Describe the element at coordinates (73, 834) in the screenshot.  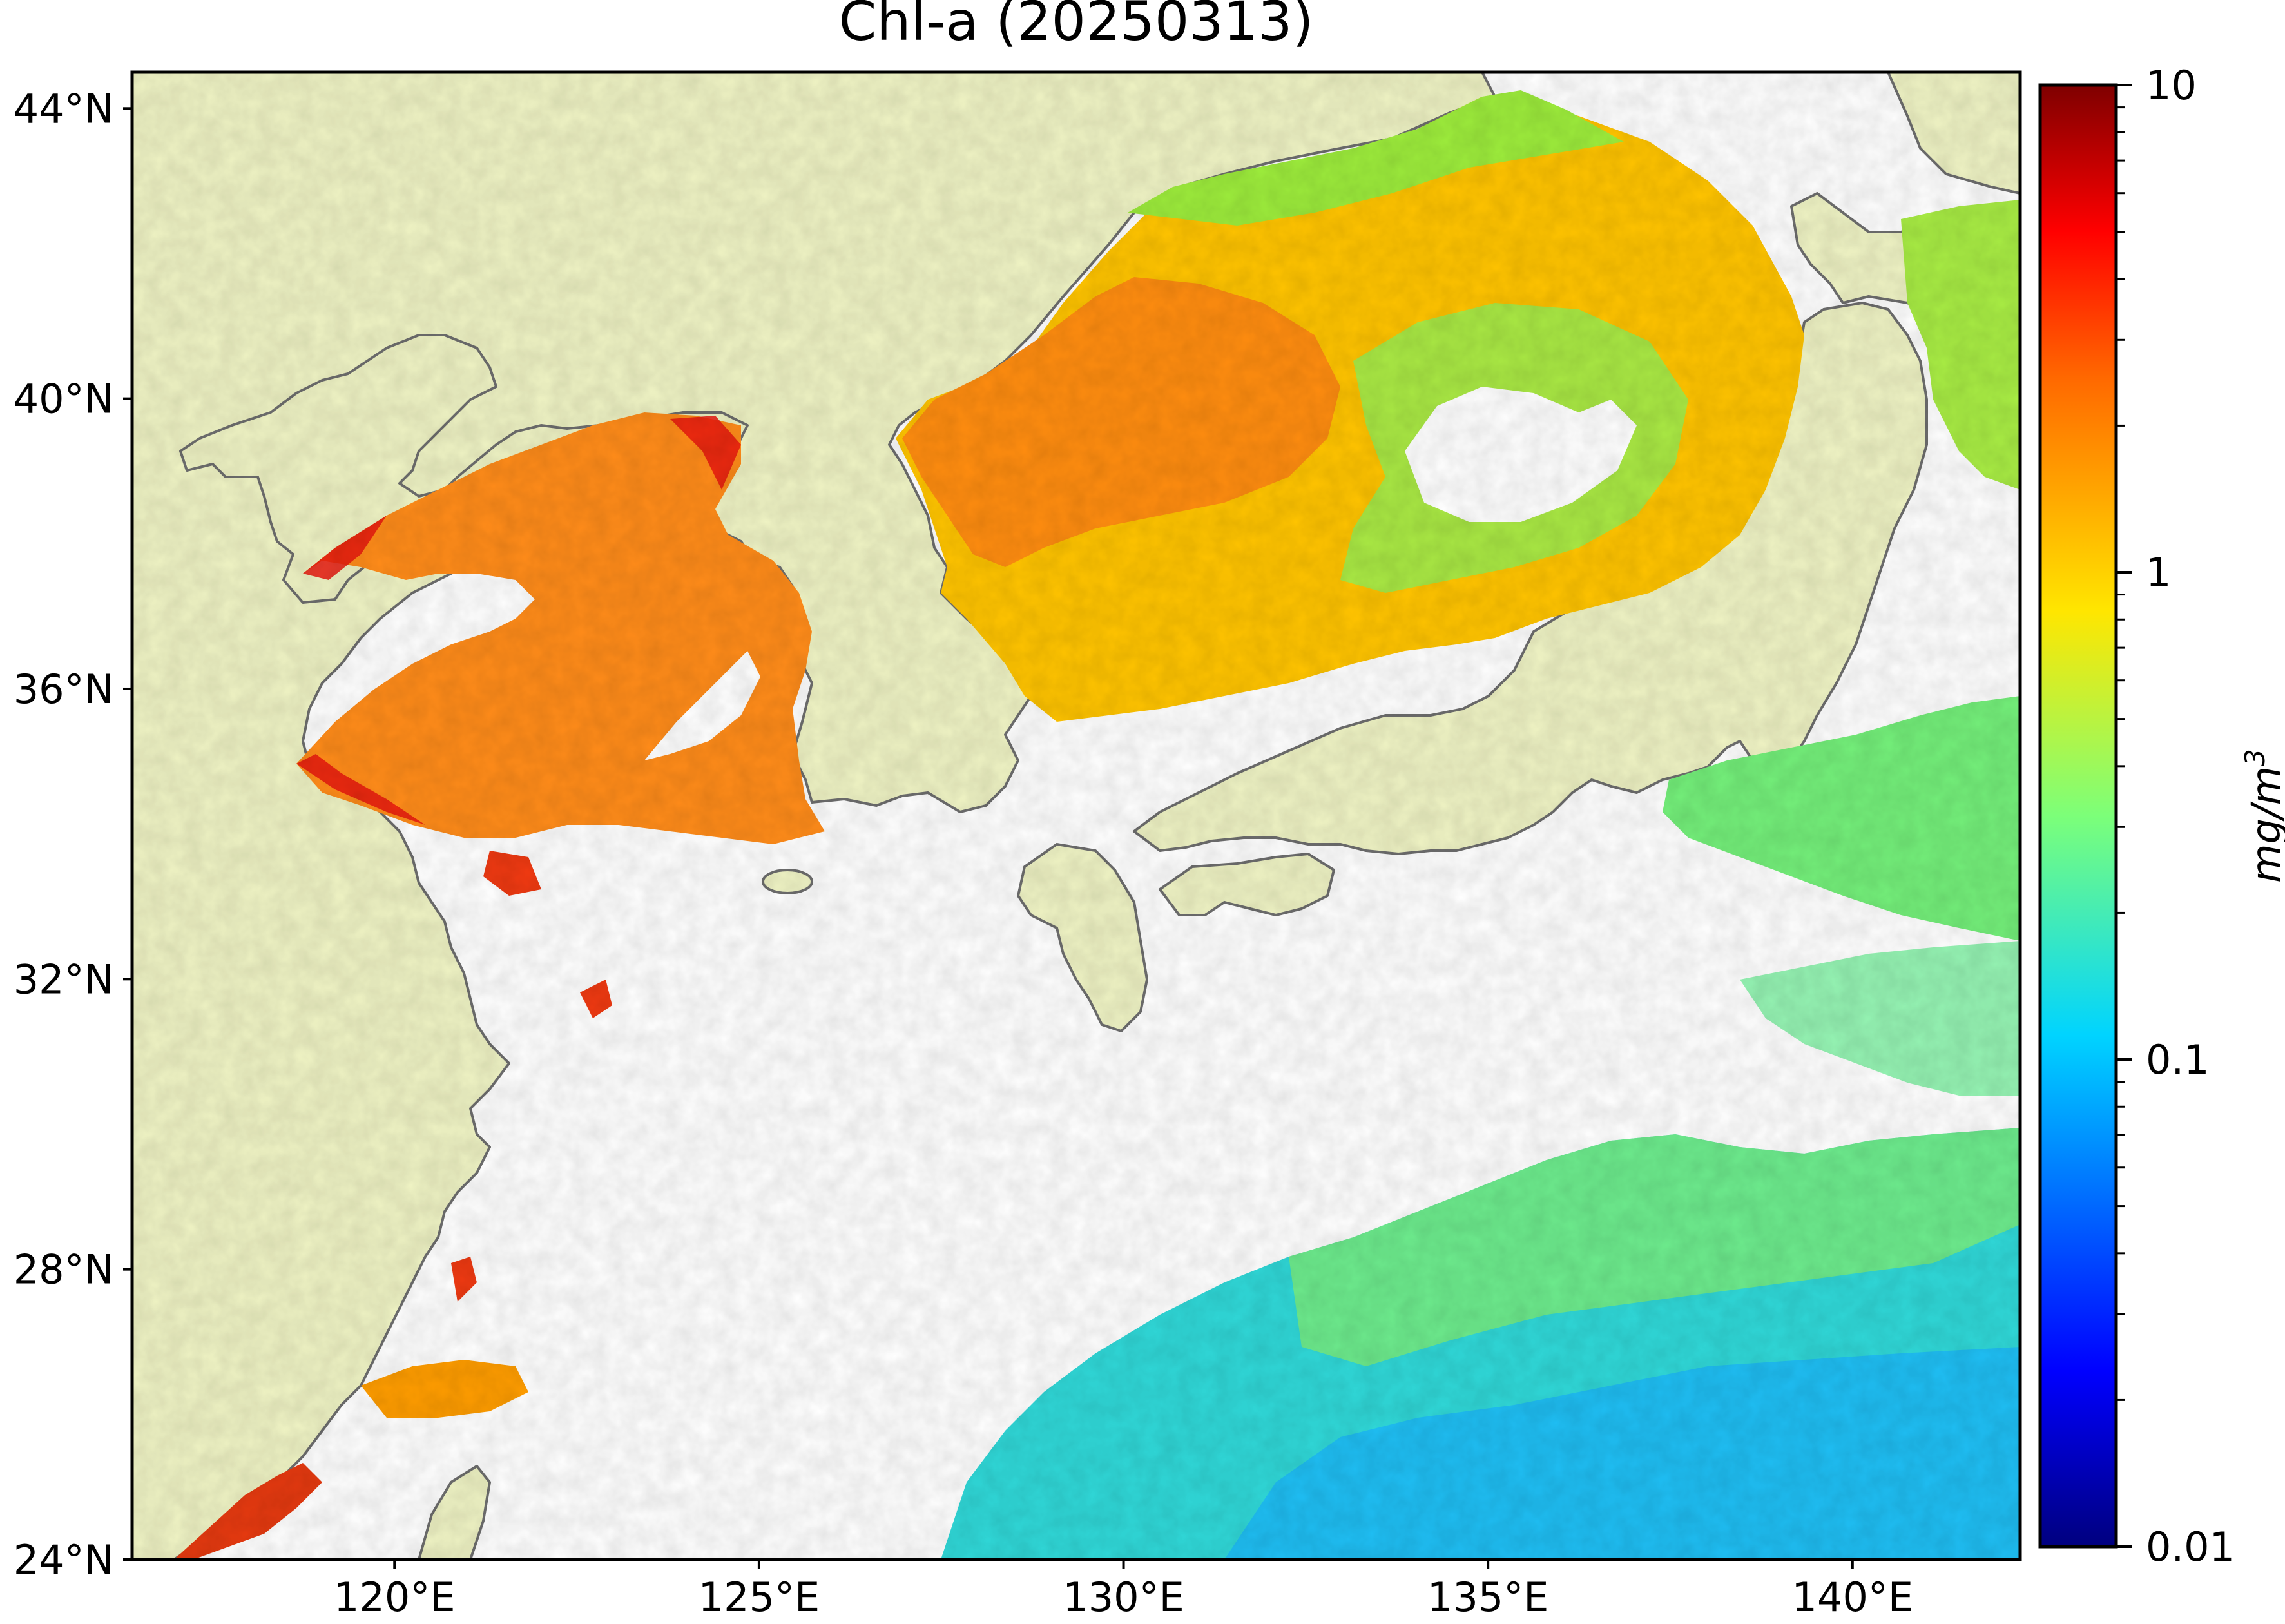
I see `latitude-axis: 44°N 40°N 36°N 32°N 28°N 24°N` at that location.